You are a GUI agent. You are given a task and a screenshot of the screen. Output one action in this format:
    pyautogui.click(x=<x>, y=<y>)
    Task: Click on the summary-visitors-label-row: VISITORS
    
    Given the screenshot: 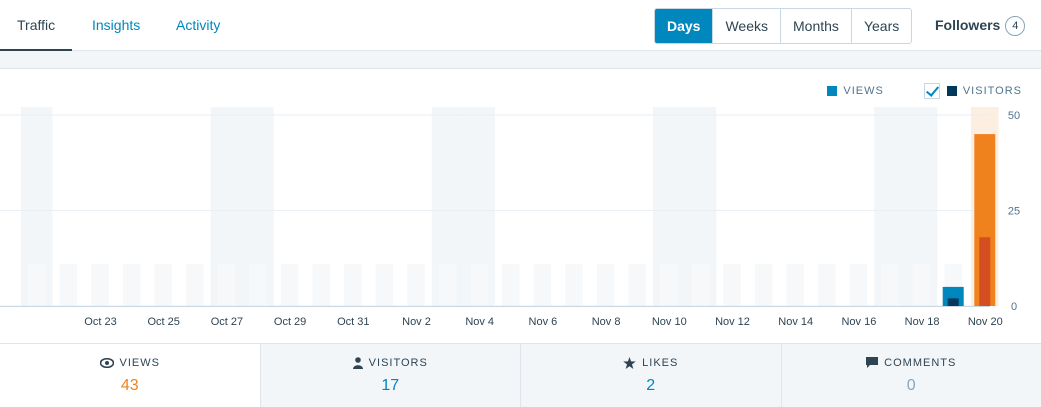 What is the action you would take?
    pyautogui.click(x=391, y=363)
    